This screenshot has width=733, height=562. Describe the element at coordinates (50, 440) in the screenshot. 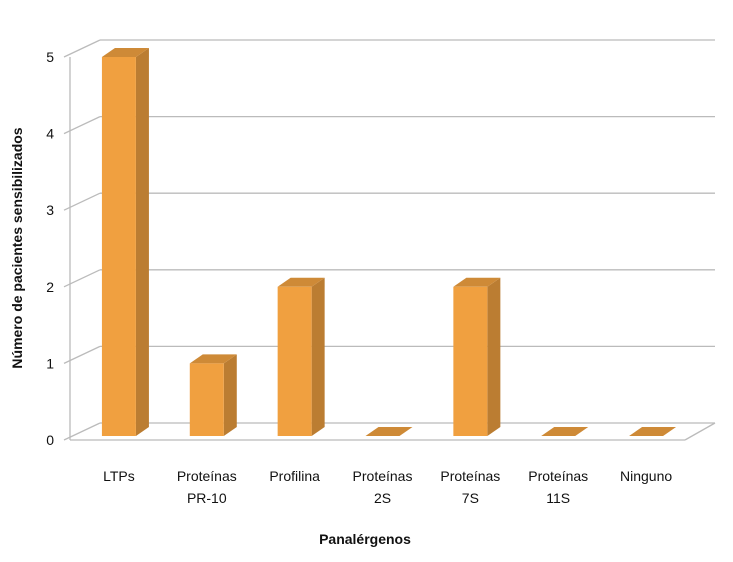

I see `y-tick-label: 0` at that location.